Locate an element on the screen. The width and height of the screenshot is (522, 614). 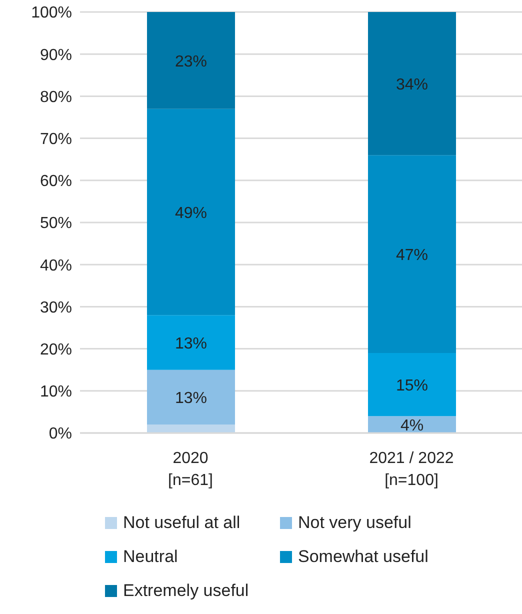
data-label: 4% is located at coordinates (412, 426).